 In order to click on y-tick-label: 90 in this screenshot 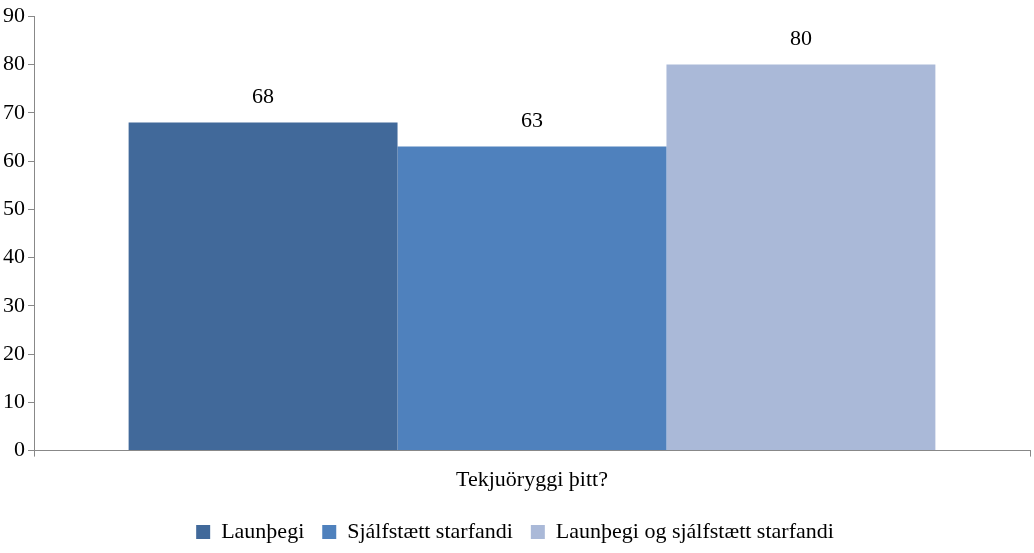, I will do `click(14, 14)`.